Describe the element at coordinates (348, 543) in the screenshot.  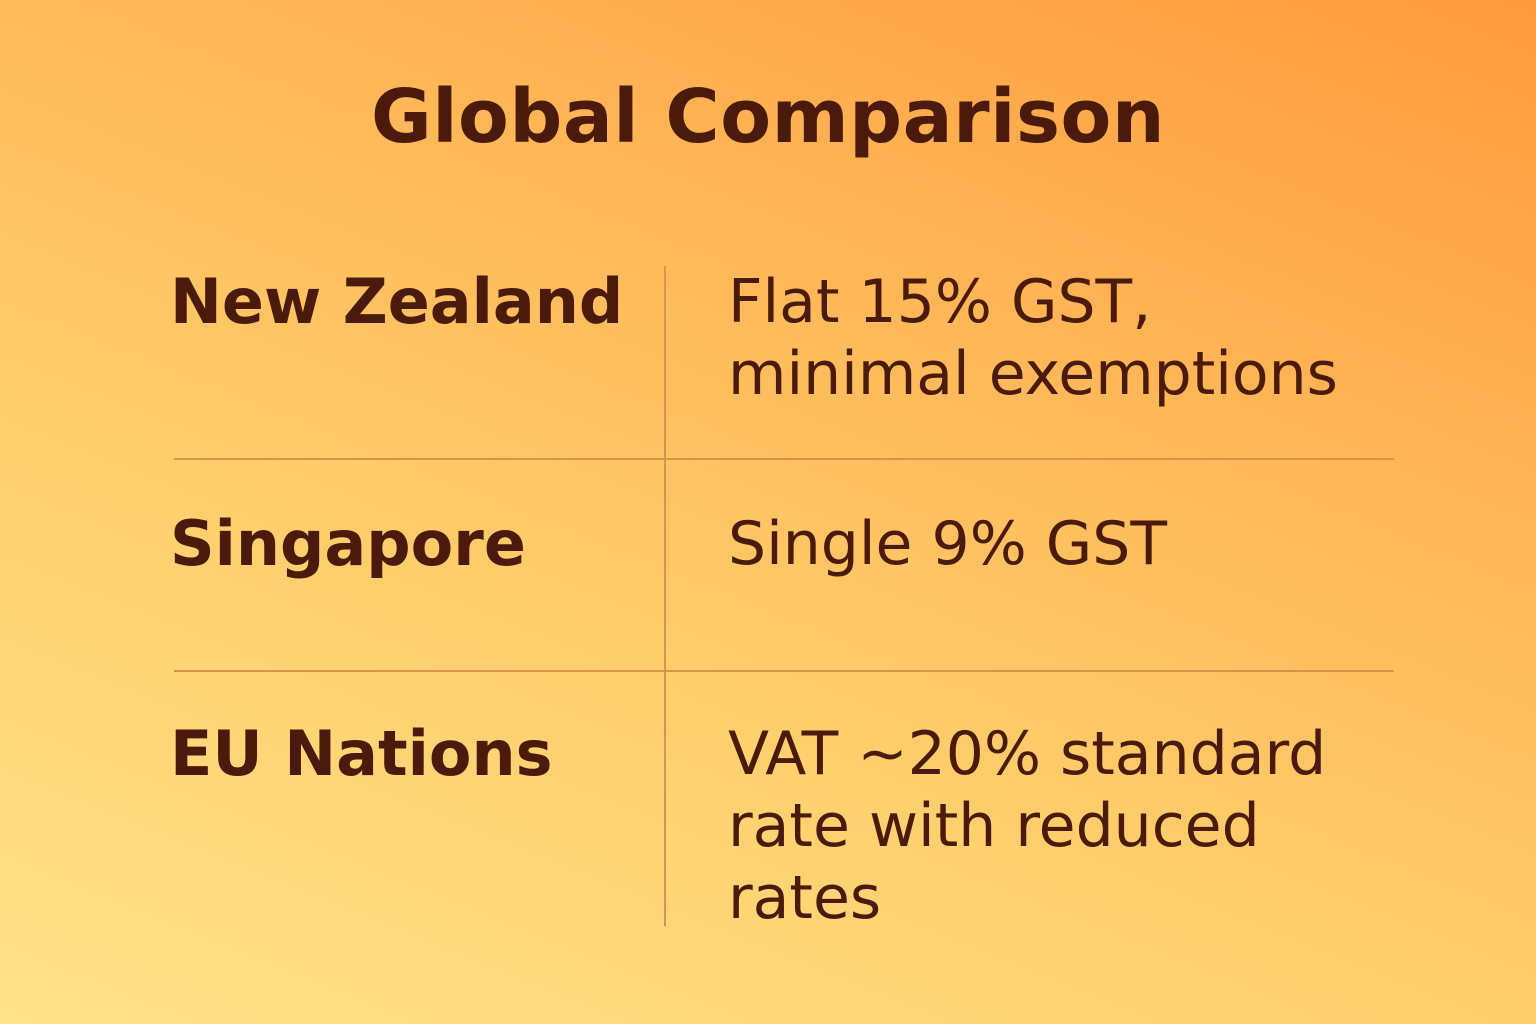
I see `country-name: Singapore` at that location.